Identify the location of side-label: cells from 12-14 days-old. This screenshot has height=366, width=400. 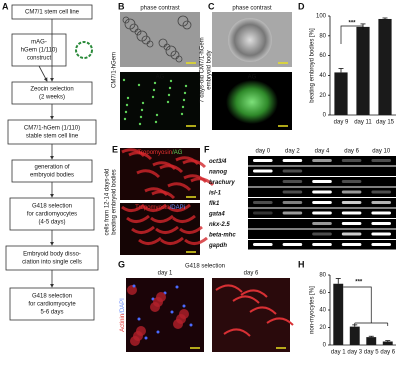
(108, 201).